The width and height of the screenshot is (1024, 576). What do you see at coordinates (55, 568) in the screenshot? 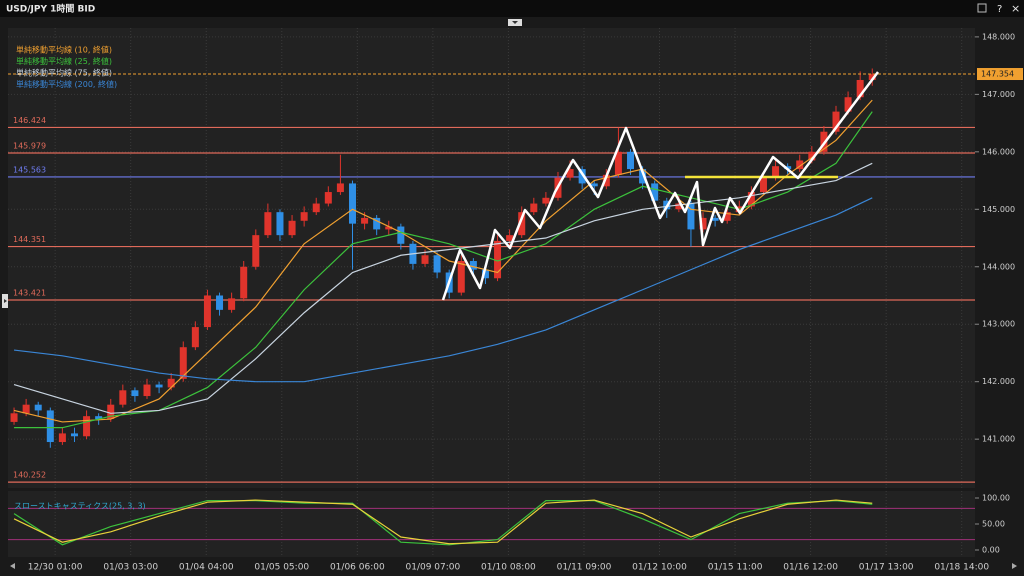
I see `x-tick-label: 12/30 01:00` at bounding box center [55, 568].